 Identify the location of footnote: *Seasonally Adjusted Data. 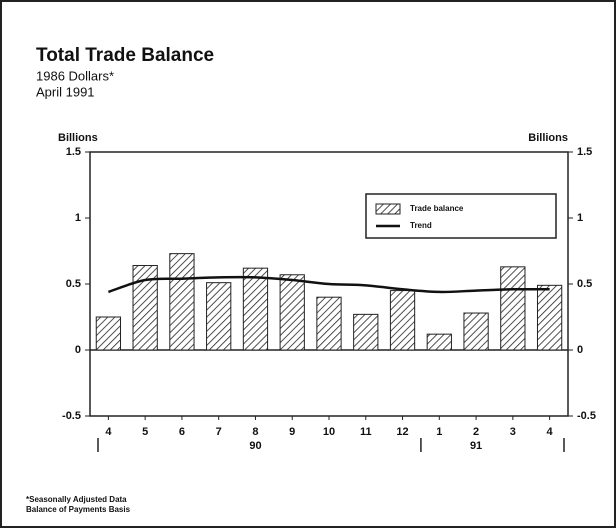
(76, 499).